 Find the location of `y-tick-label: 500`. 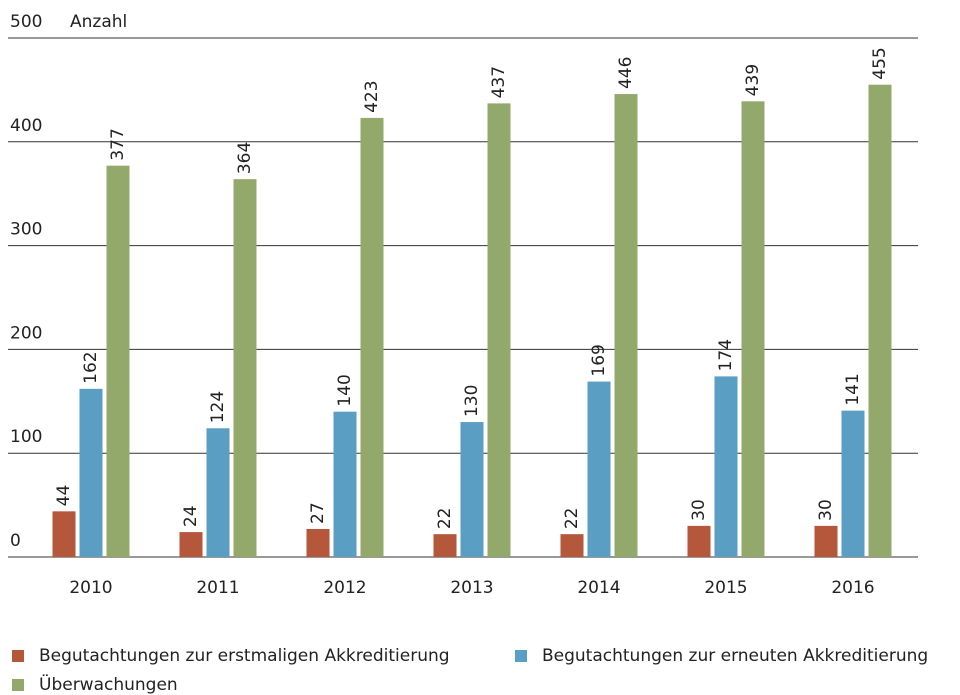

y-tick-label: 500 is located at coordinates (26, 22).